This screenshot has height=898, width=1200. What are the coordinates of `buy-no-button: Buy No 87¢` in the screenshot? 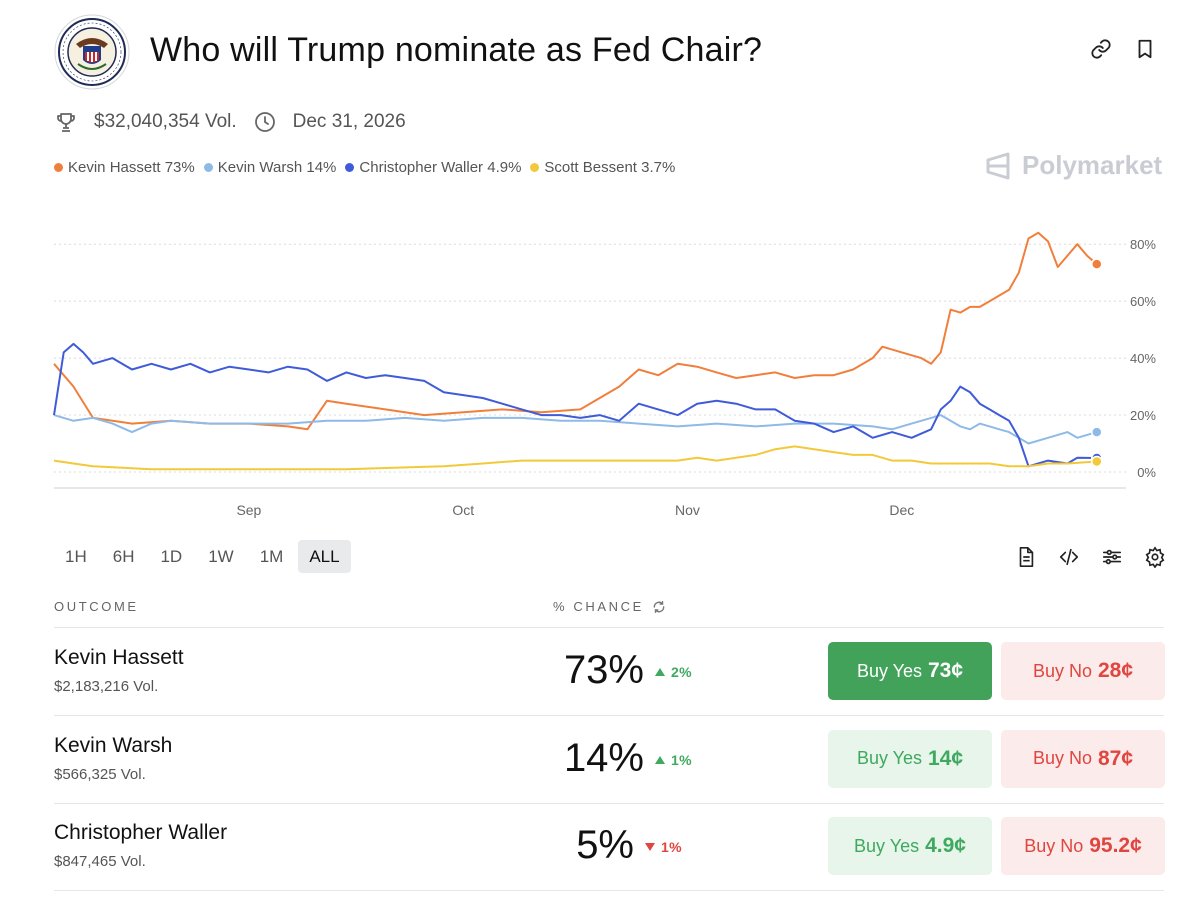 It's located at (1083, 758).